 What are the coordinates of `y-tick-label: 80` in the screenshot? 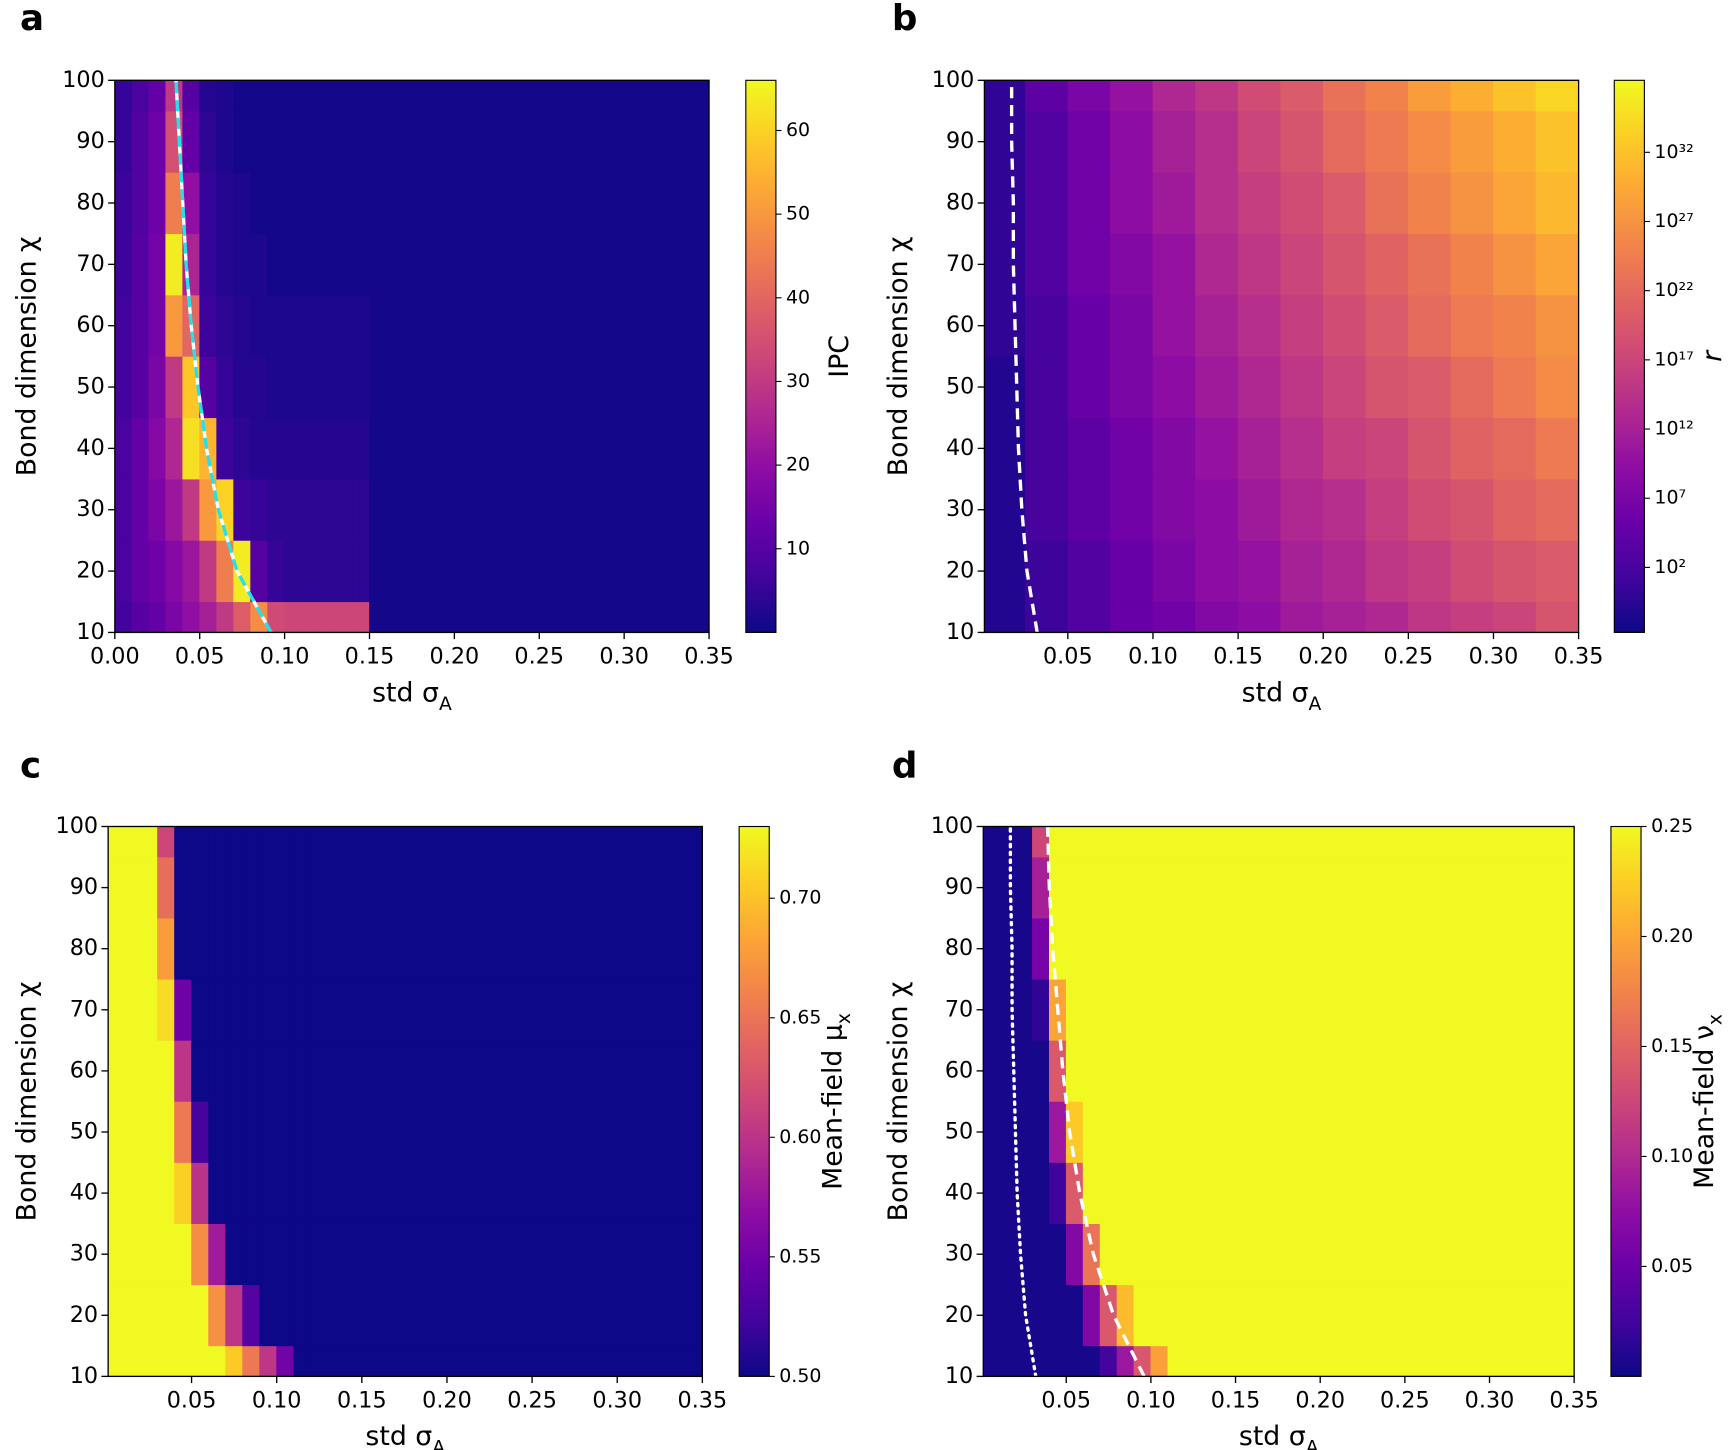 It's located at (84, 948).